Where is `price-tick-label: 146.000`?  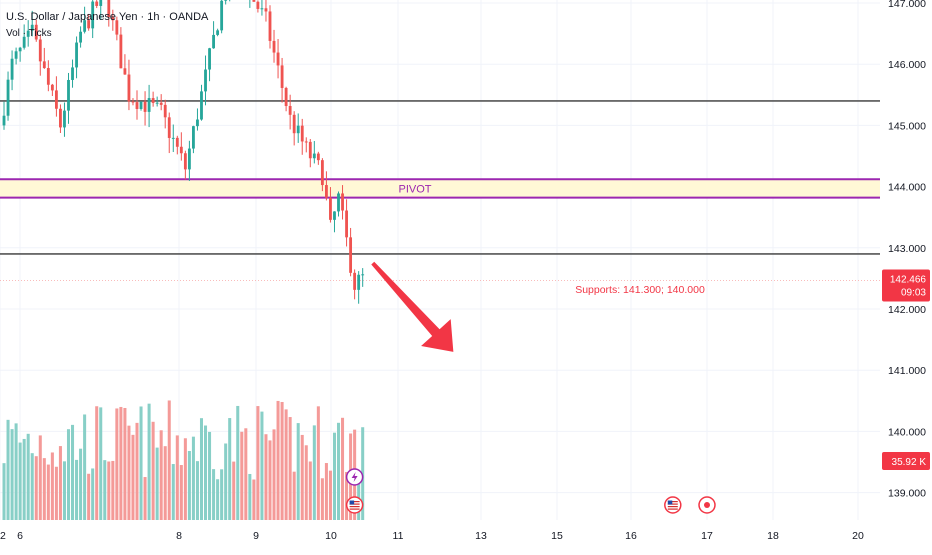
price-tick-label: 146.000 is located at coordinates (907, 65).